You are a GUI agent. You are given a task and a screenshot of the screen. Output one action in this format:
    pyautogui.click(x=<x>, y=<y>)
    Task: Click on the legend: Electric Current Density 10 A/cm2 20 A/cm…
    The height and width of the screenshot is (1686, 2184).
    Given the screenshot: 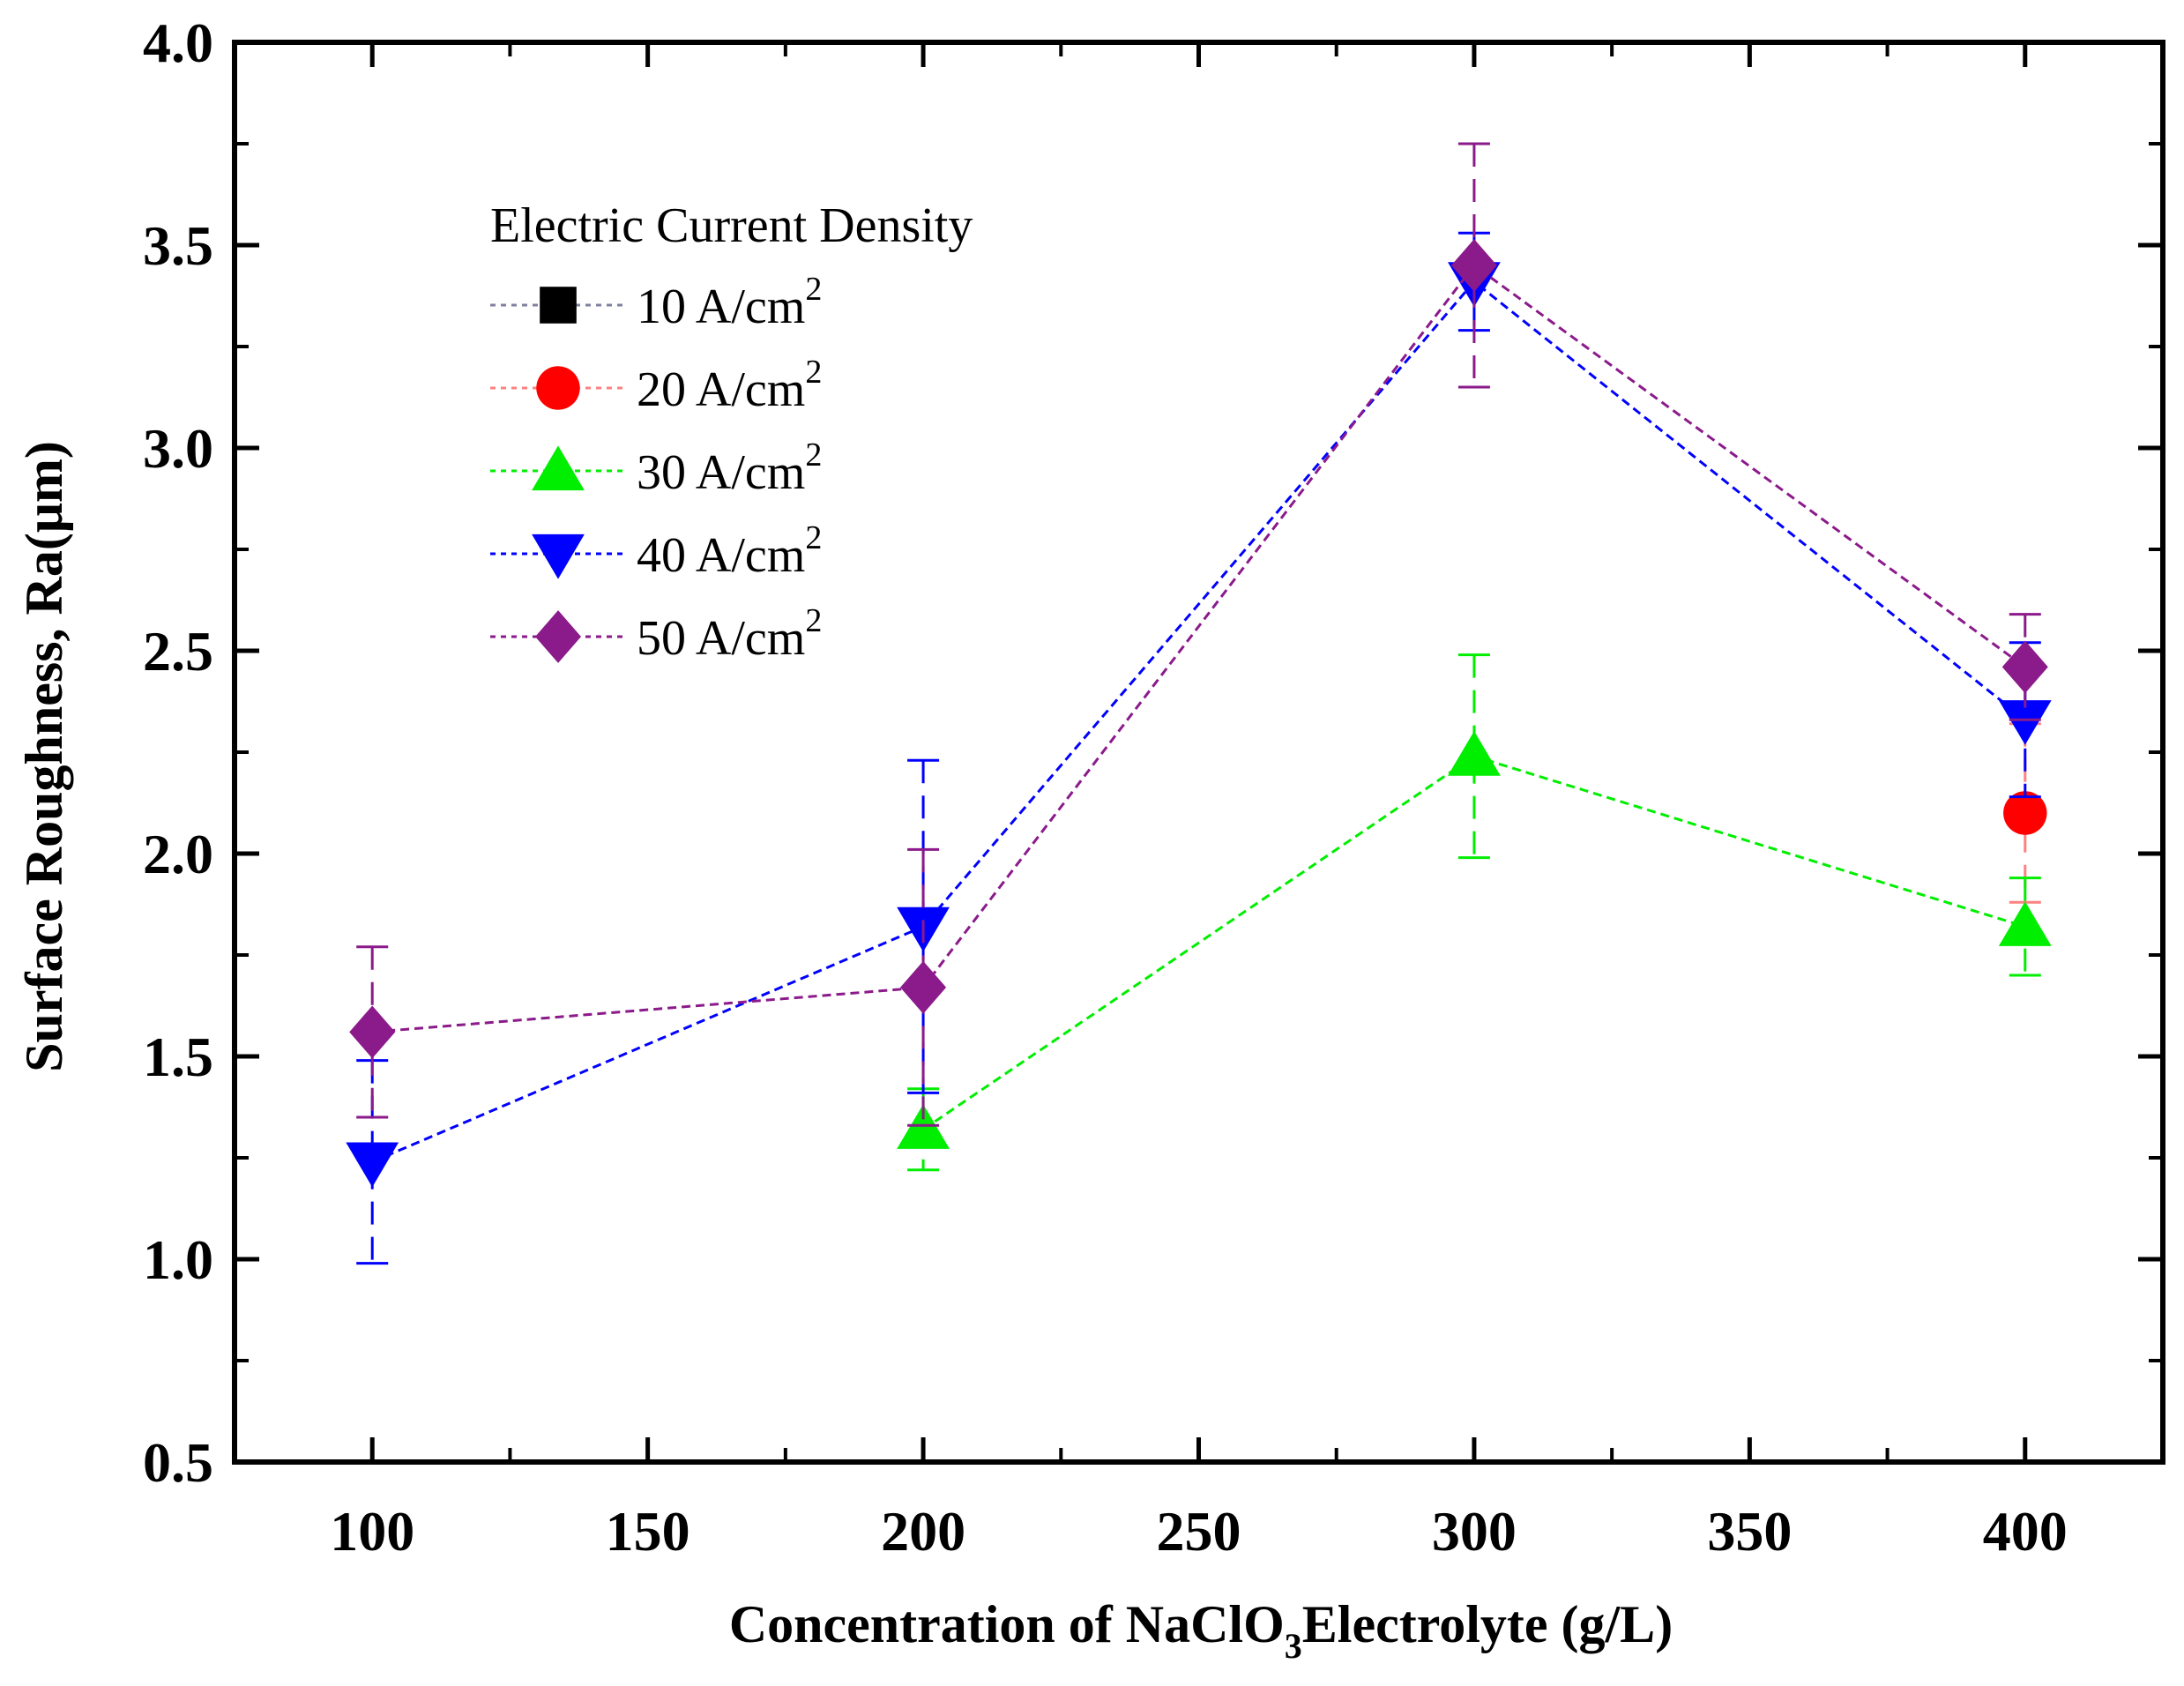 What is the action you would take?
    pyautogui.click(x=731, y=432)
    